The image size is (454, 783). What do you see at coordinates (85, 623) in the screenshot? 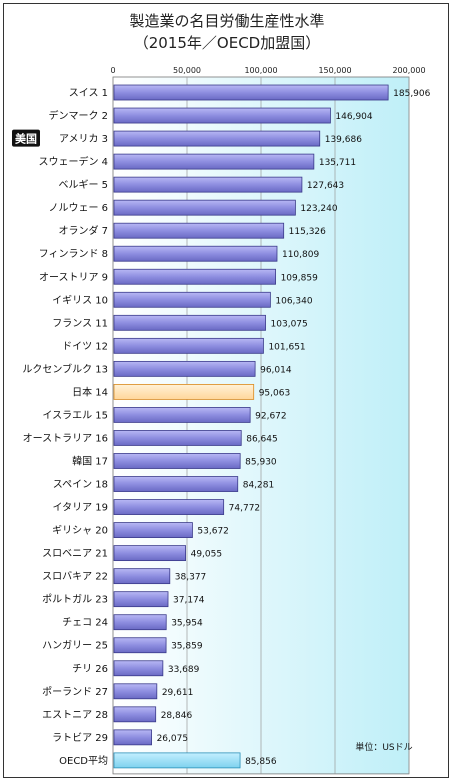
I see `category-label: チェコ 24` at bounding box center [85, 623].